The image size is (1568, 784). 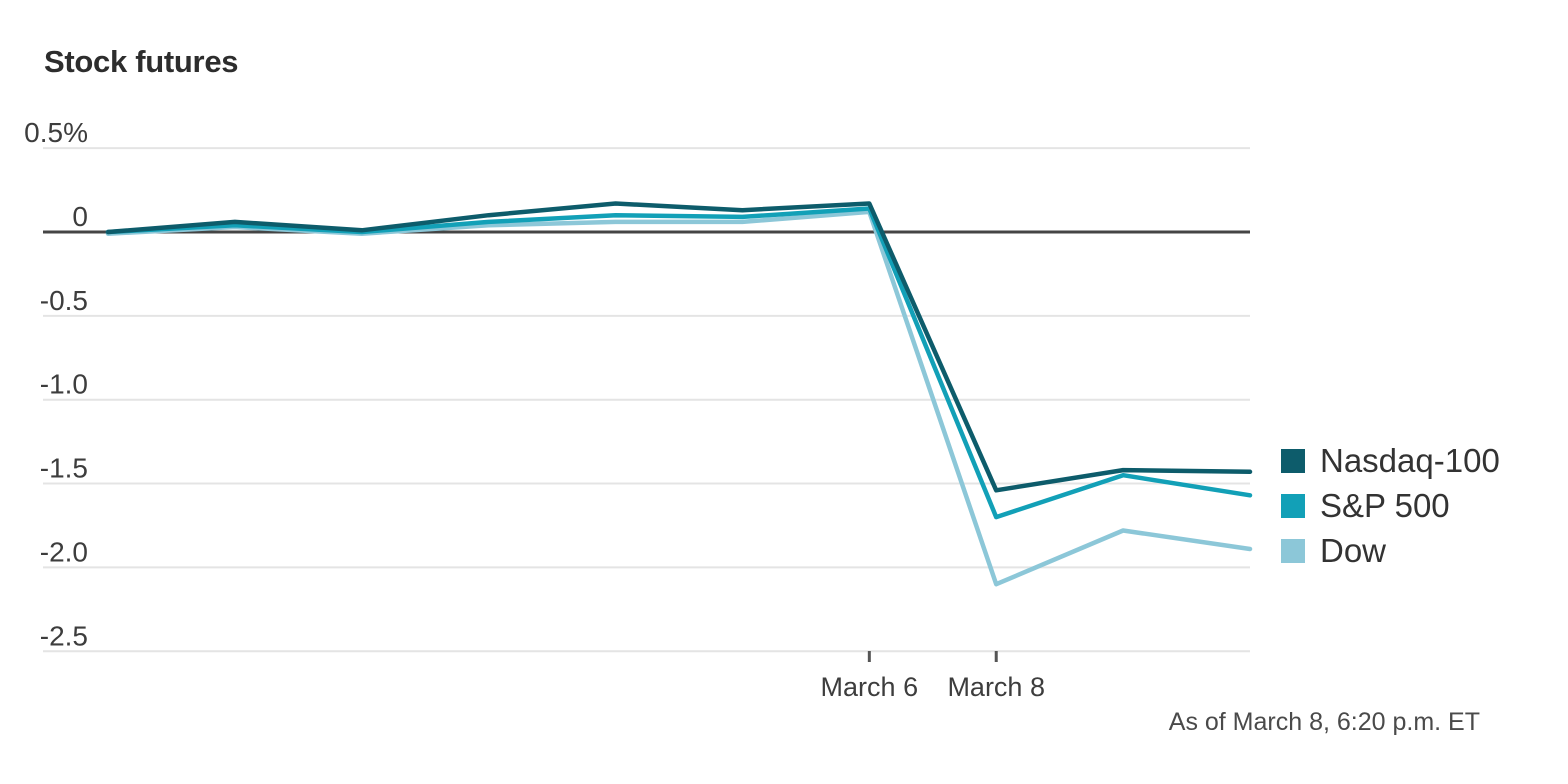 I want to click on legend-label: Dow, so click(x=1353, y=550).